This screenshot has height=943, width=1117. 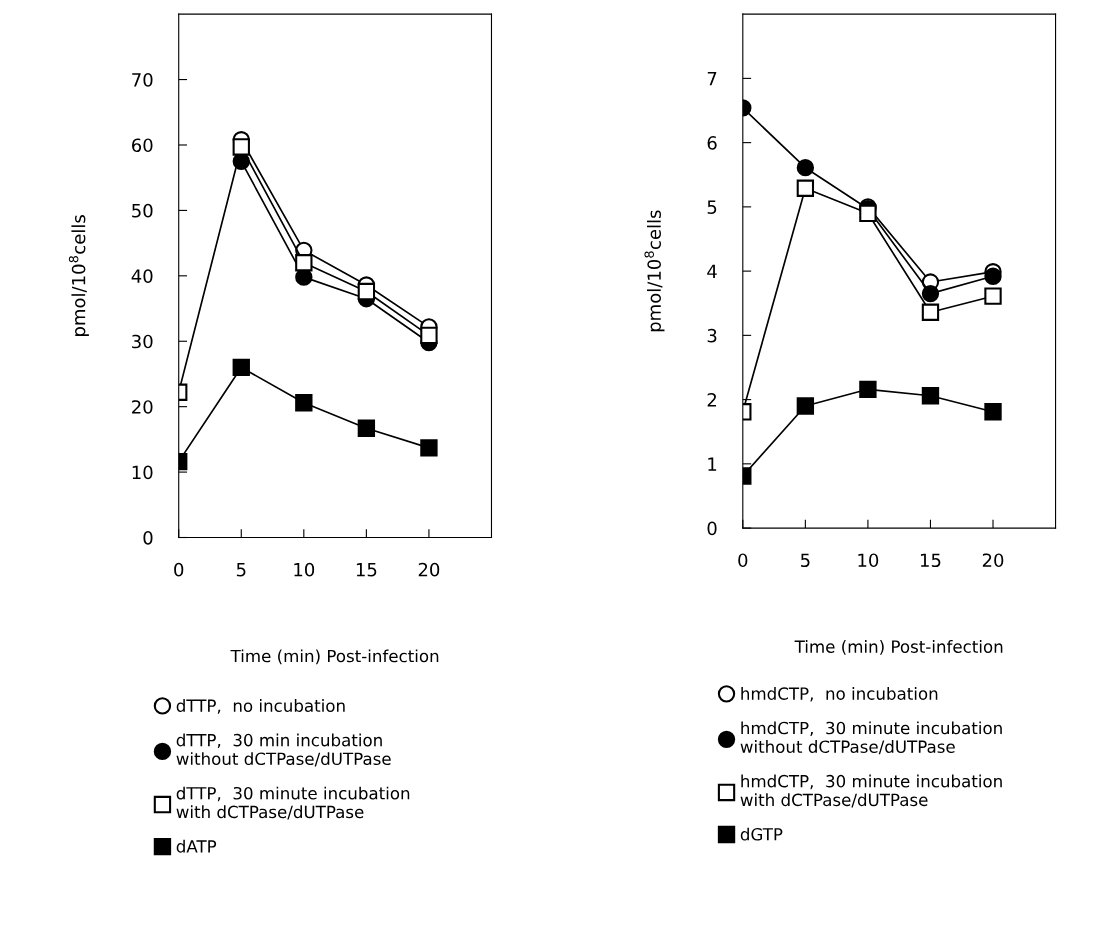 I want to click on legend-label: hmdCTP, no incubation, so click(x=839, y=694).